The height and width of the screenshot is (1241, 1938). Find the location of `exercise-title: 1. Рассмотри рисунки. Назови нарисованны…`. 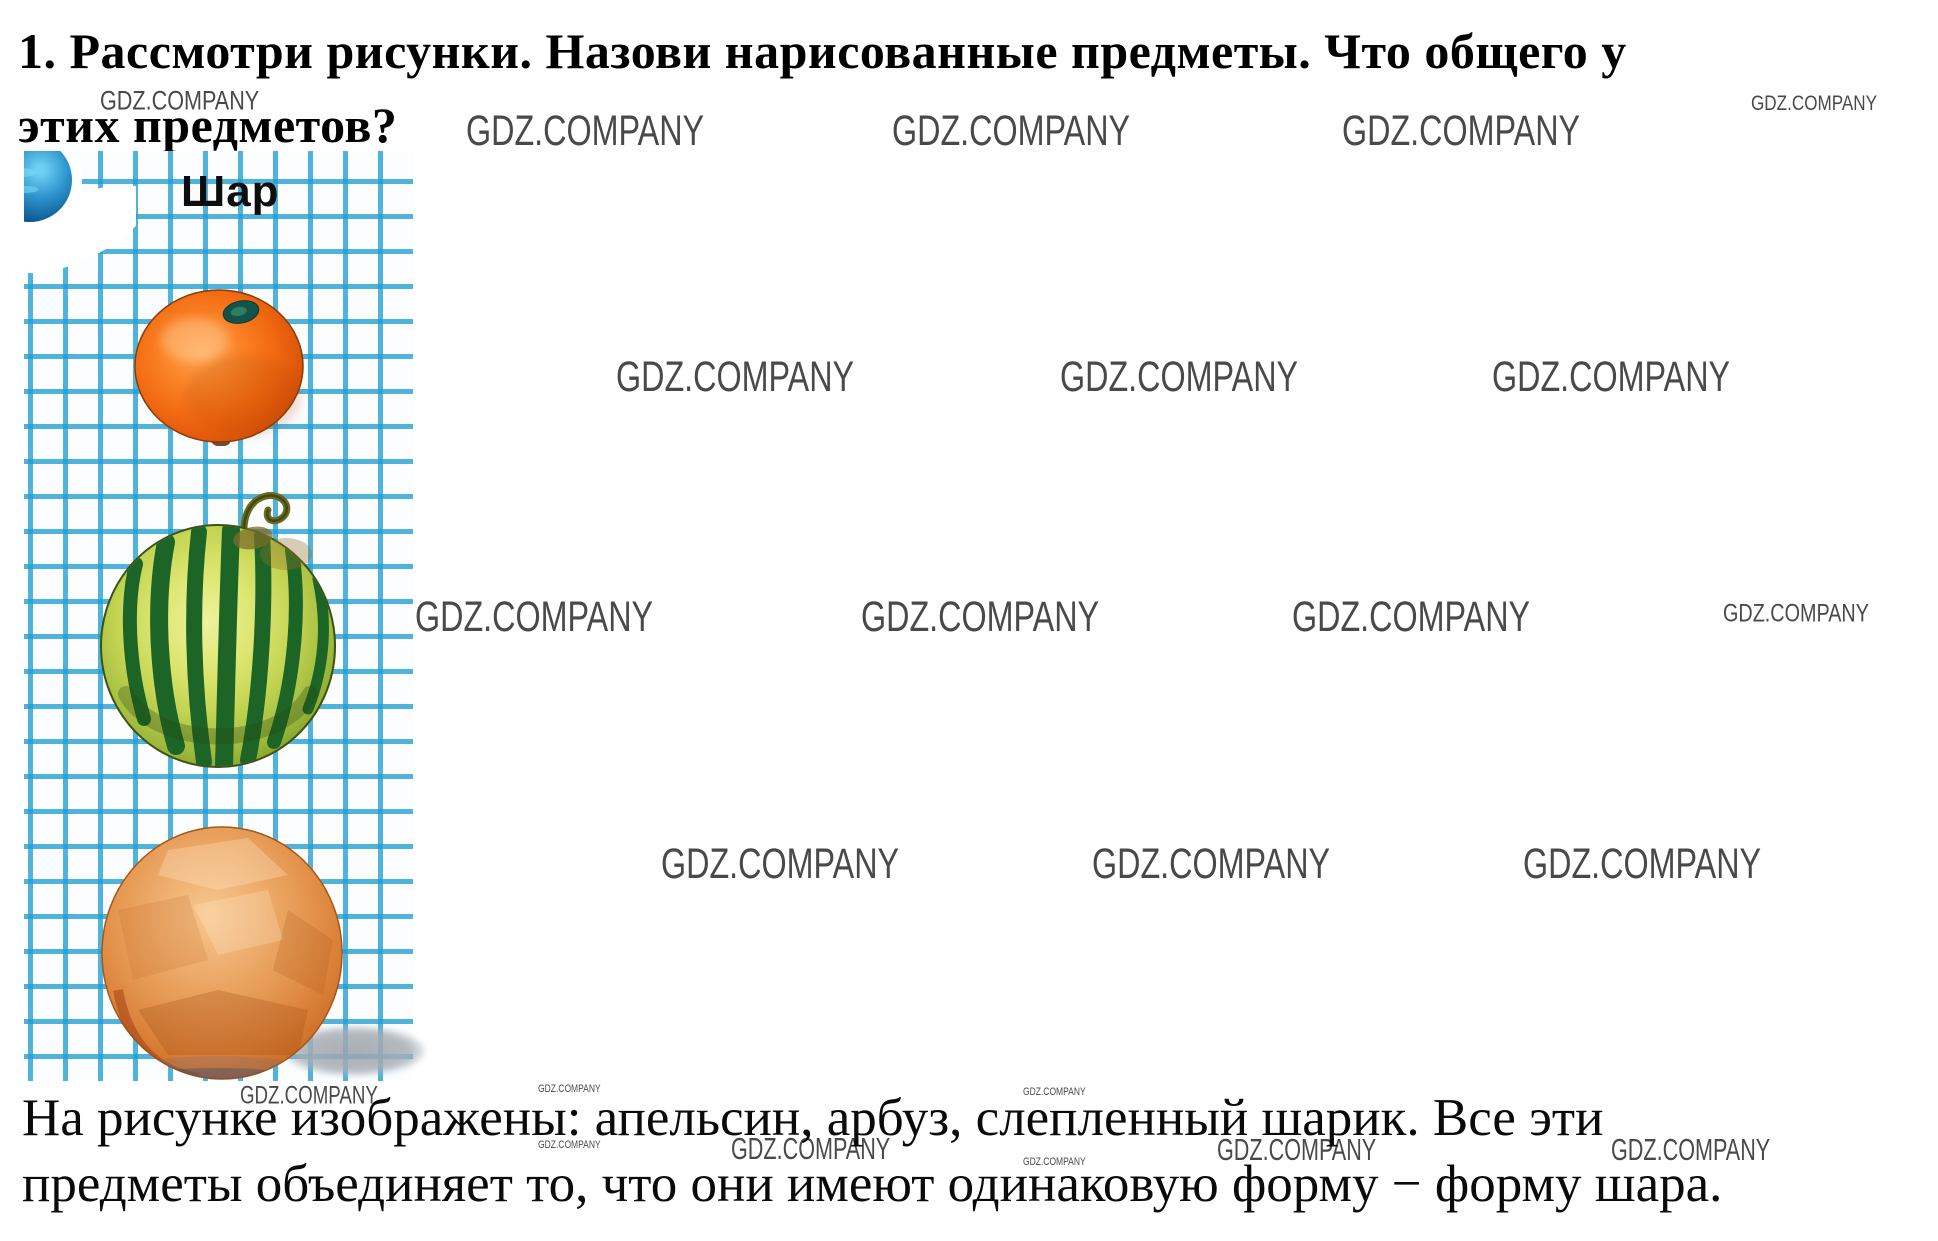

exercise-title: 1. Рассмотри рисунки. Назови нарисованны… is located at coordinates (968, 88).